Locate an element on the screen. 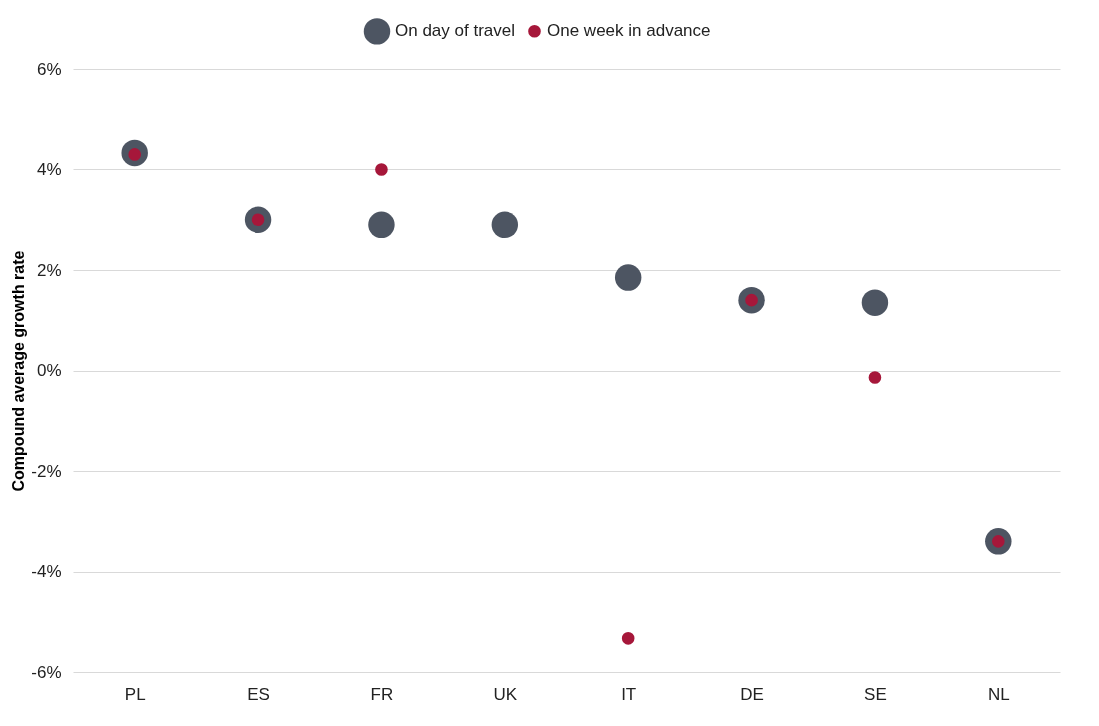  x-tick-label: FR is located at coordinates (382, 694).